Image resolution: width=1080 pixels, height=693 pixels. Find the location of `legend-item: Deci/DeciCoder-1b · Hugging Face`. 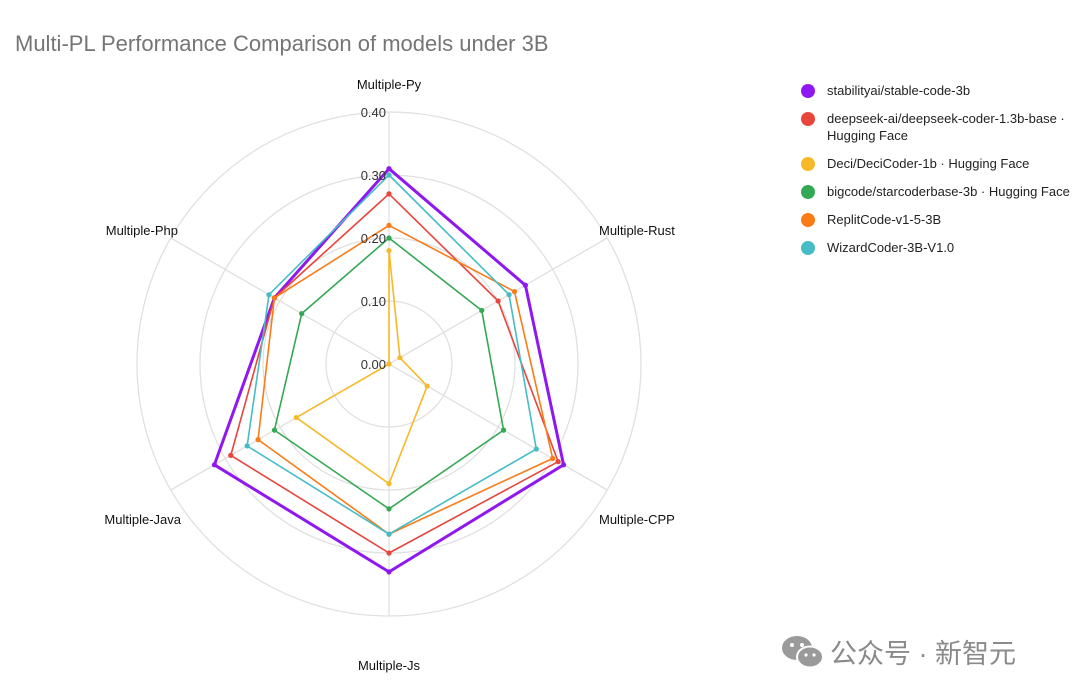

legend-item: Deci/DeciCoder-1b · Hugging Face is located at coordinates (937, 163).